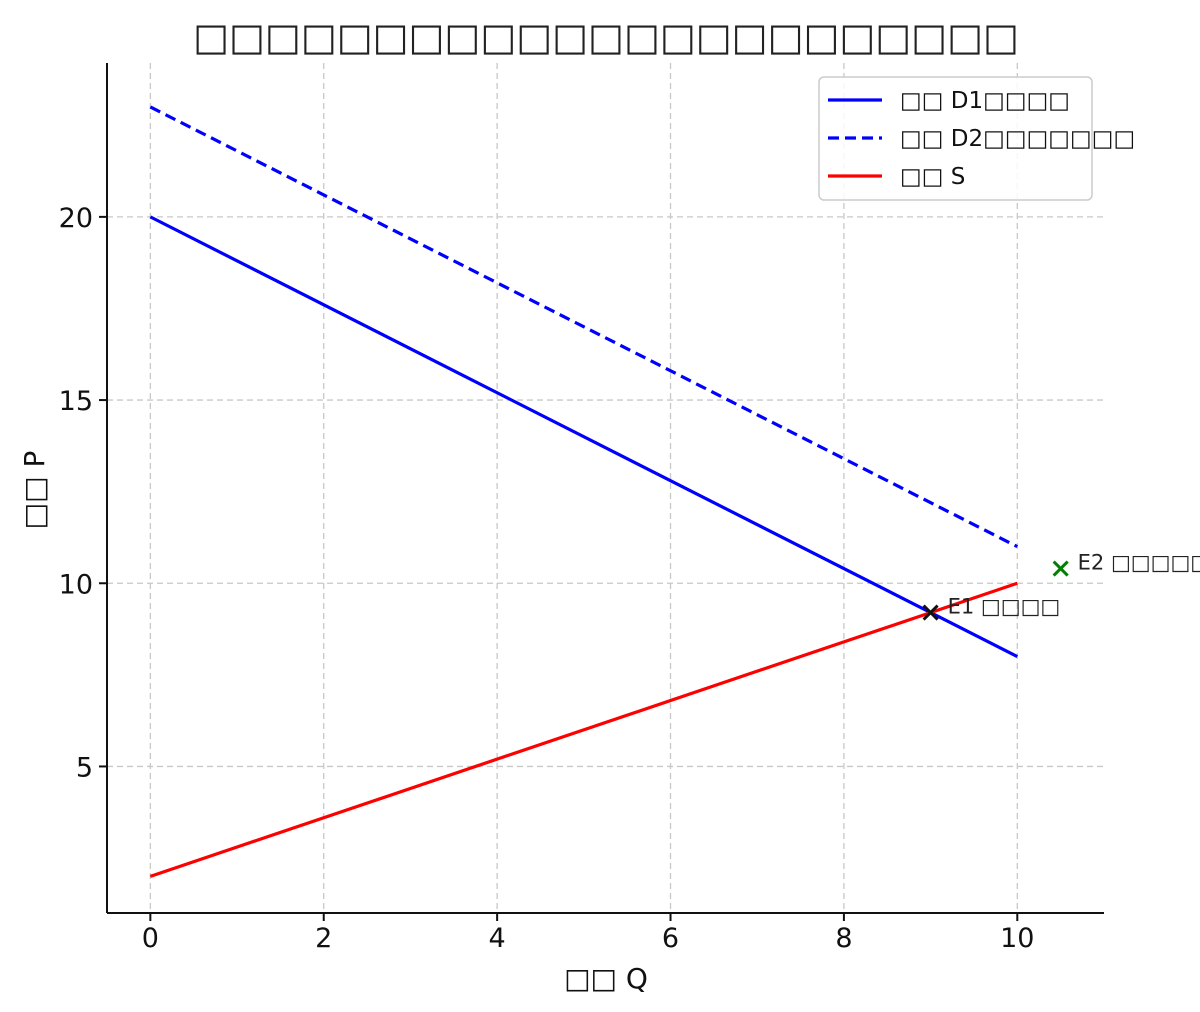  I want to click on x-tick-label: 8, so click(843, 938).